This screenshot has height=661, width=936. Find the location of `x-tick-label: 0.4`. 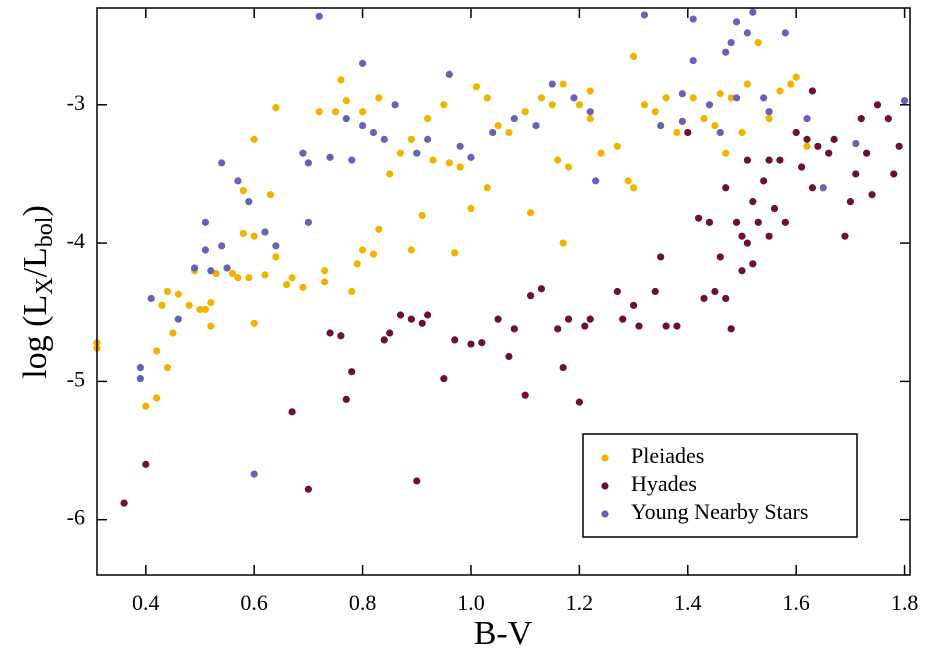

x-tick-label: 0.4 is located at coordinates (146, 602).